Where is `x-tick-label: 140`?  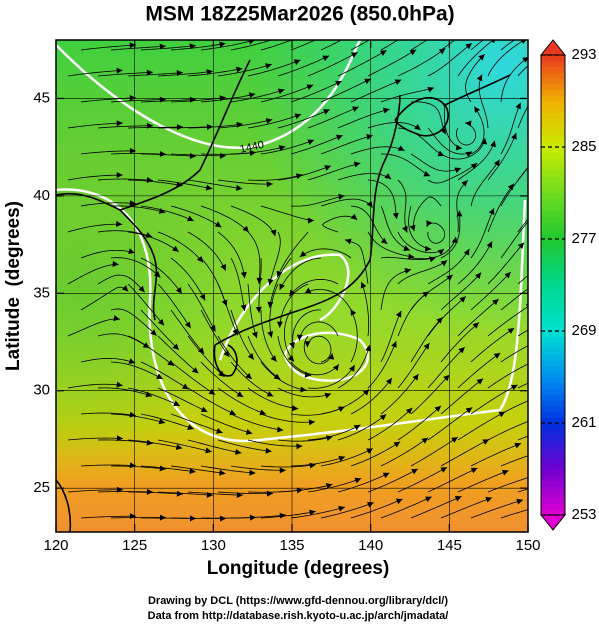 x-tick-label: 140 is located at coordinates (370, 545).